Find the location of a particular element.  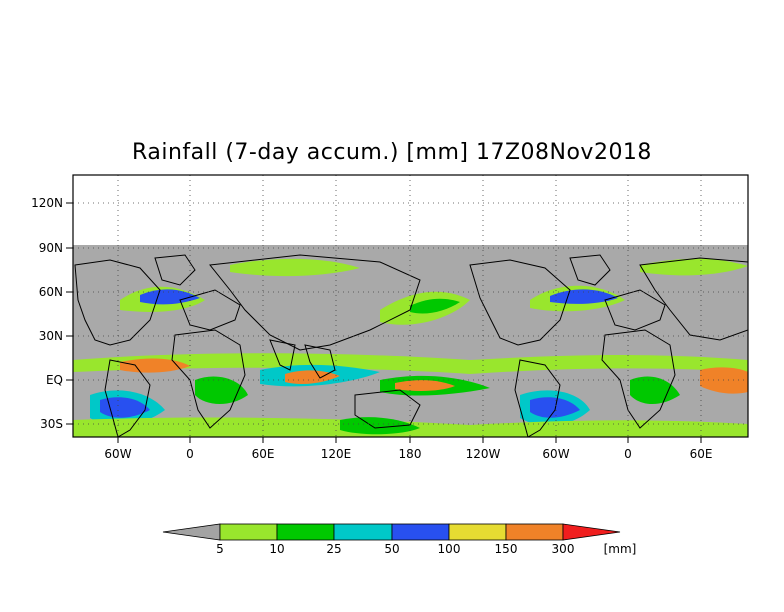

legend-threshold: 100 is located at coordinates (449, 549).